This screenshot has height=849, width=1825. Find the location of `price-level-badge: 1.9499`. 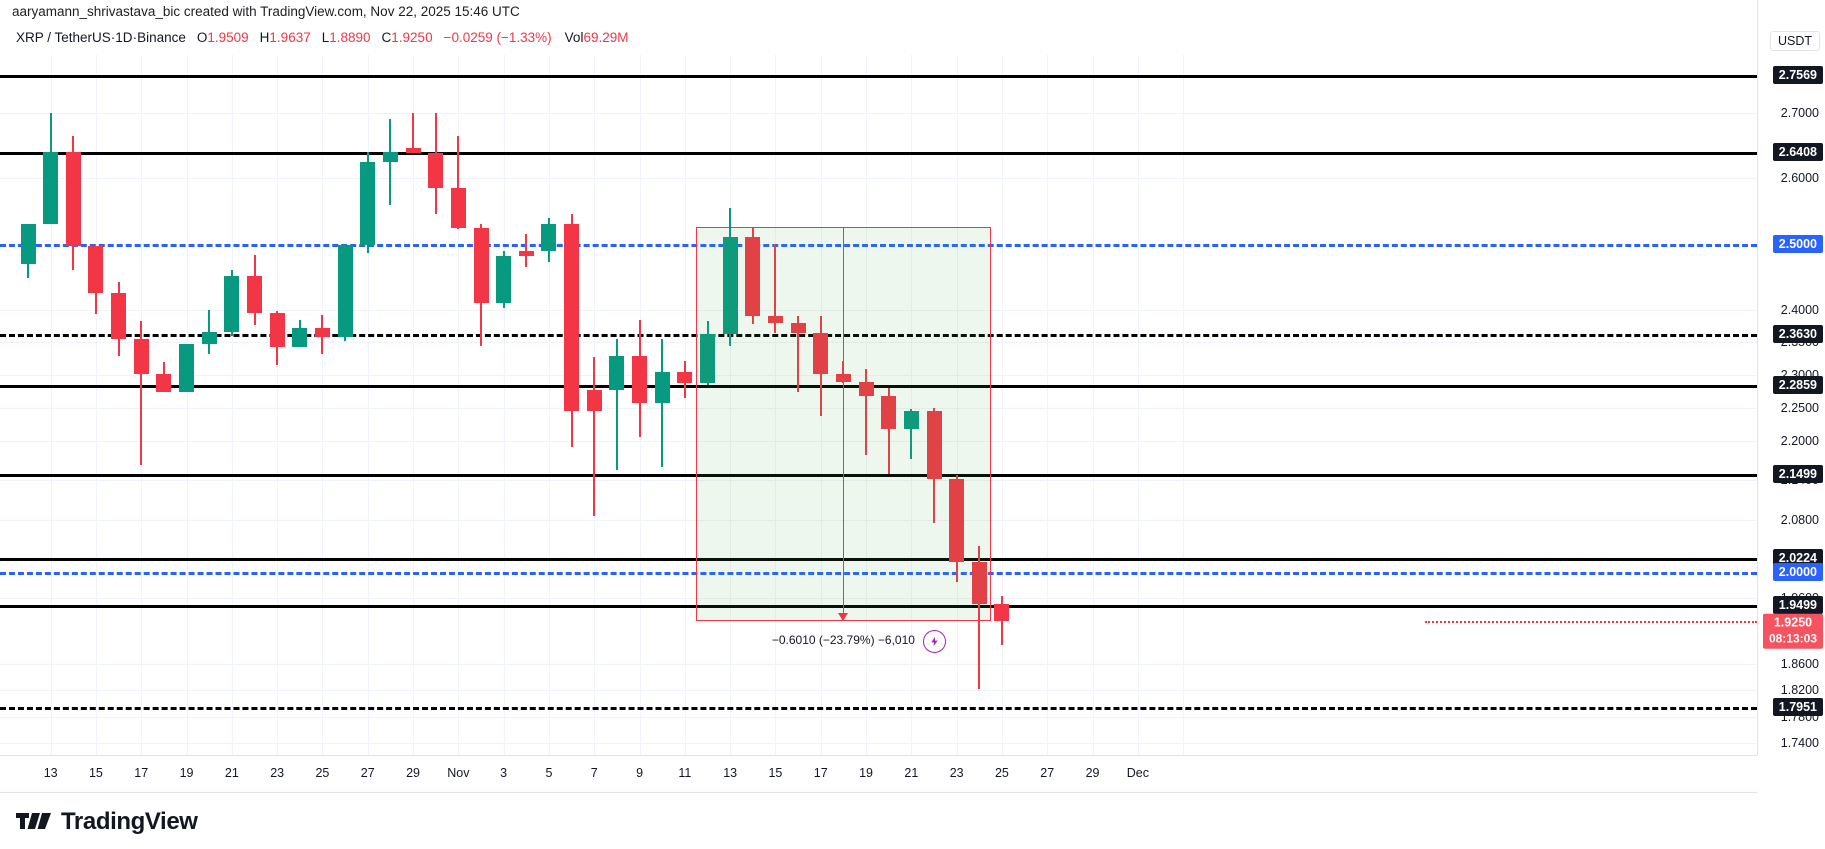

price-level-badge: 1.9499 is located at coordinates (1797, 605).